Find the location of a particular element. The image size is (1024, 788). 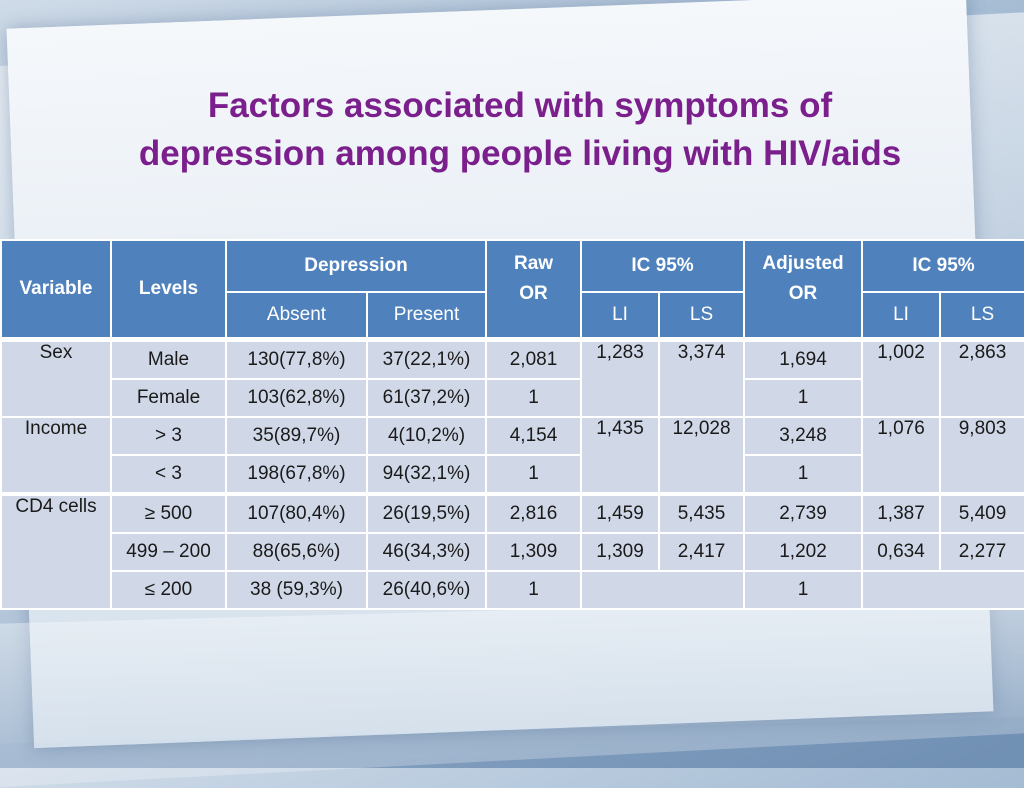

cell-present: 94(32,1%) is located at coordinates (426, 474).